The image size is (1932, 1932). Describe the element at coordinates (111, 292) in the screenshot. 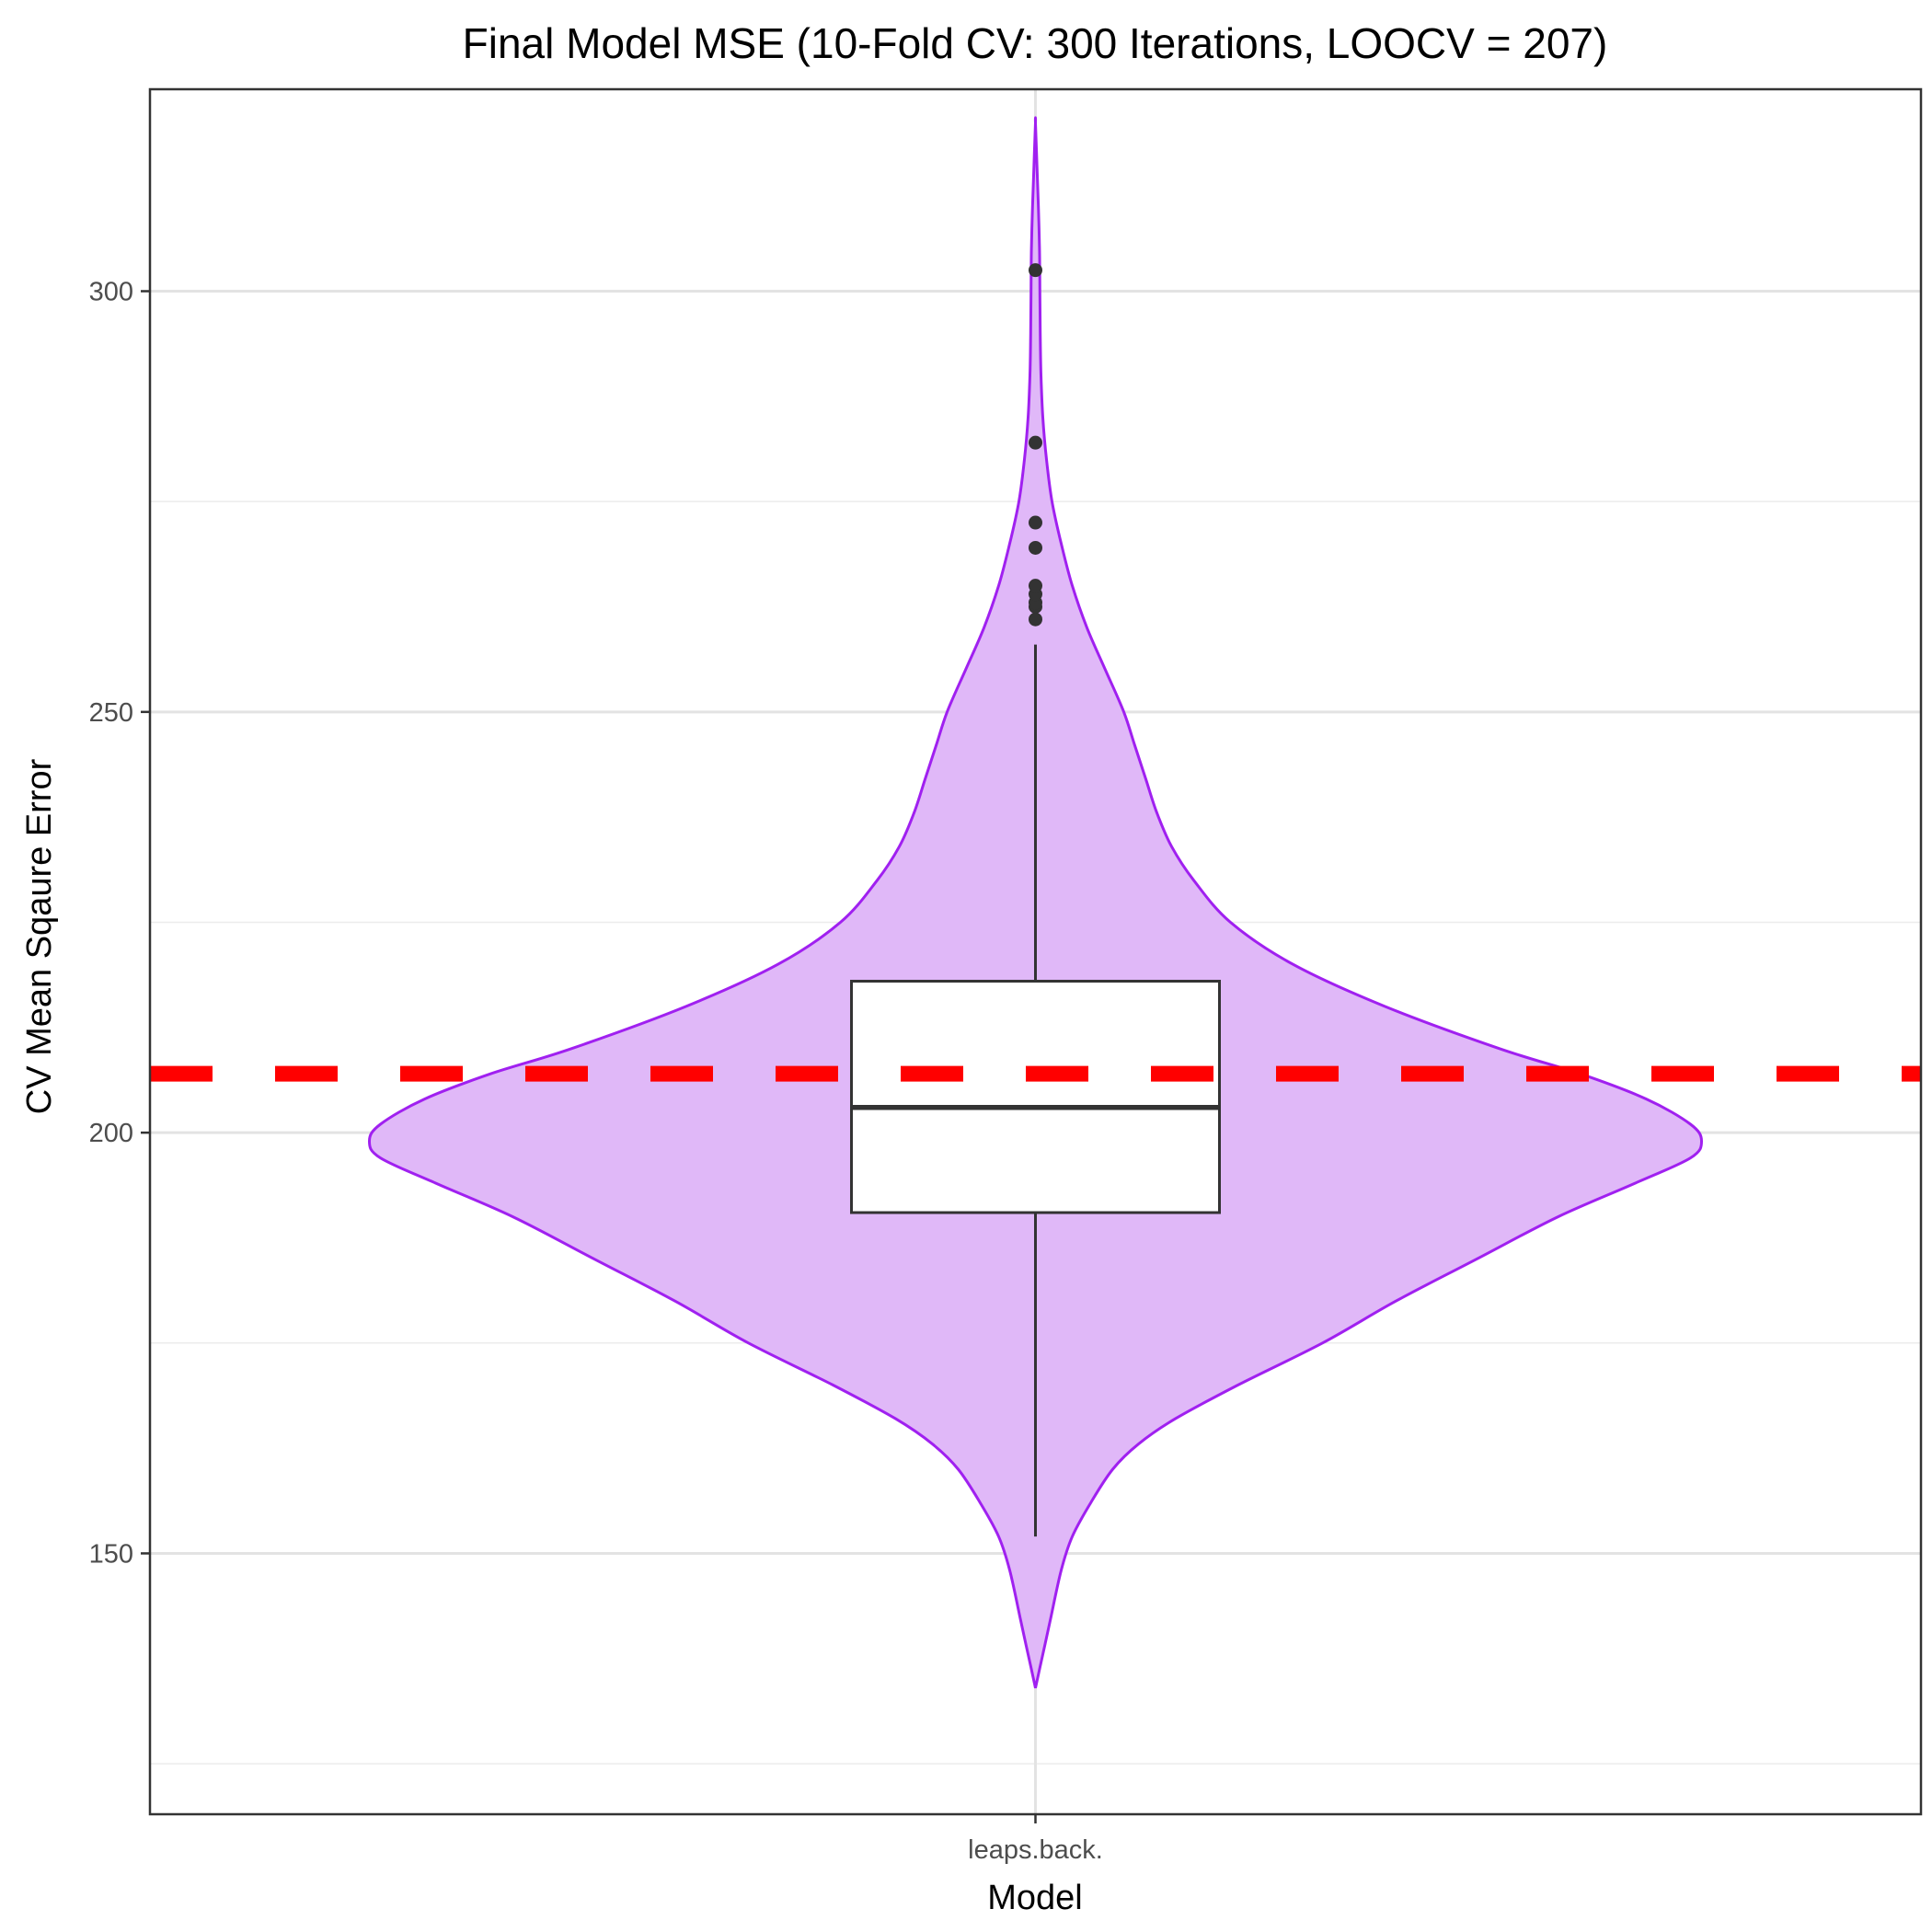

I see `y-tick-label: 300` at that location.